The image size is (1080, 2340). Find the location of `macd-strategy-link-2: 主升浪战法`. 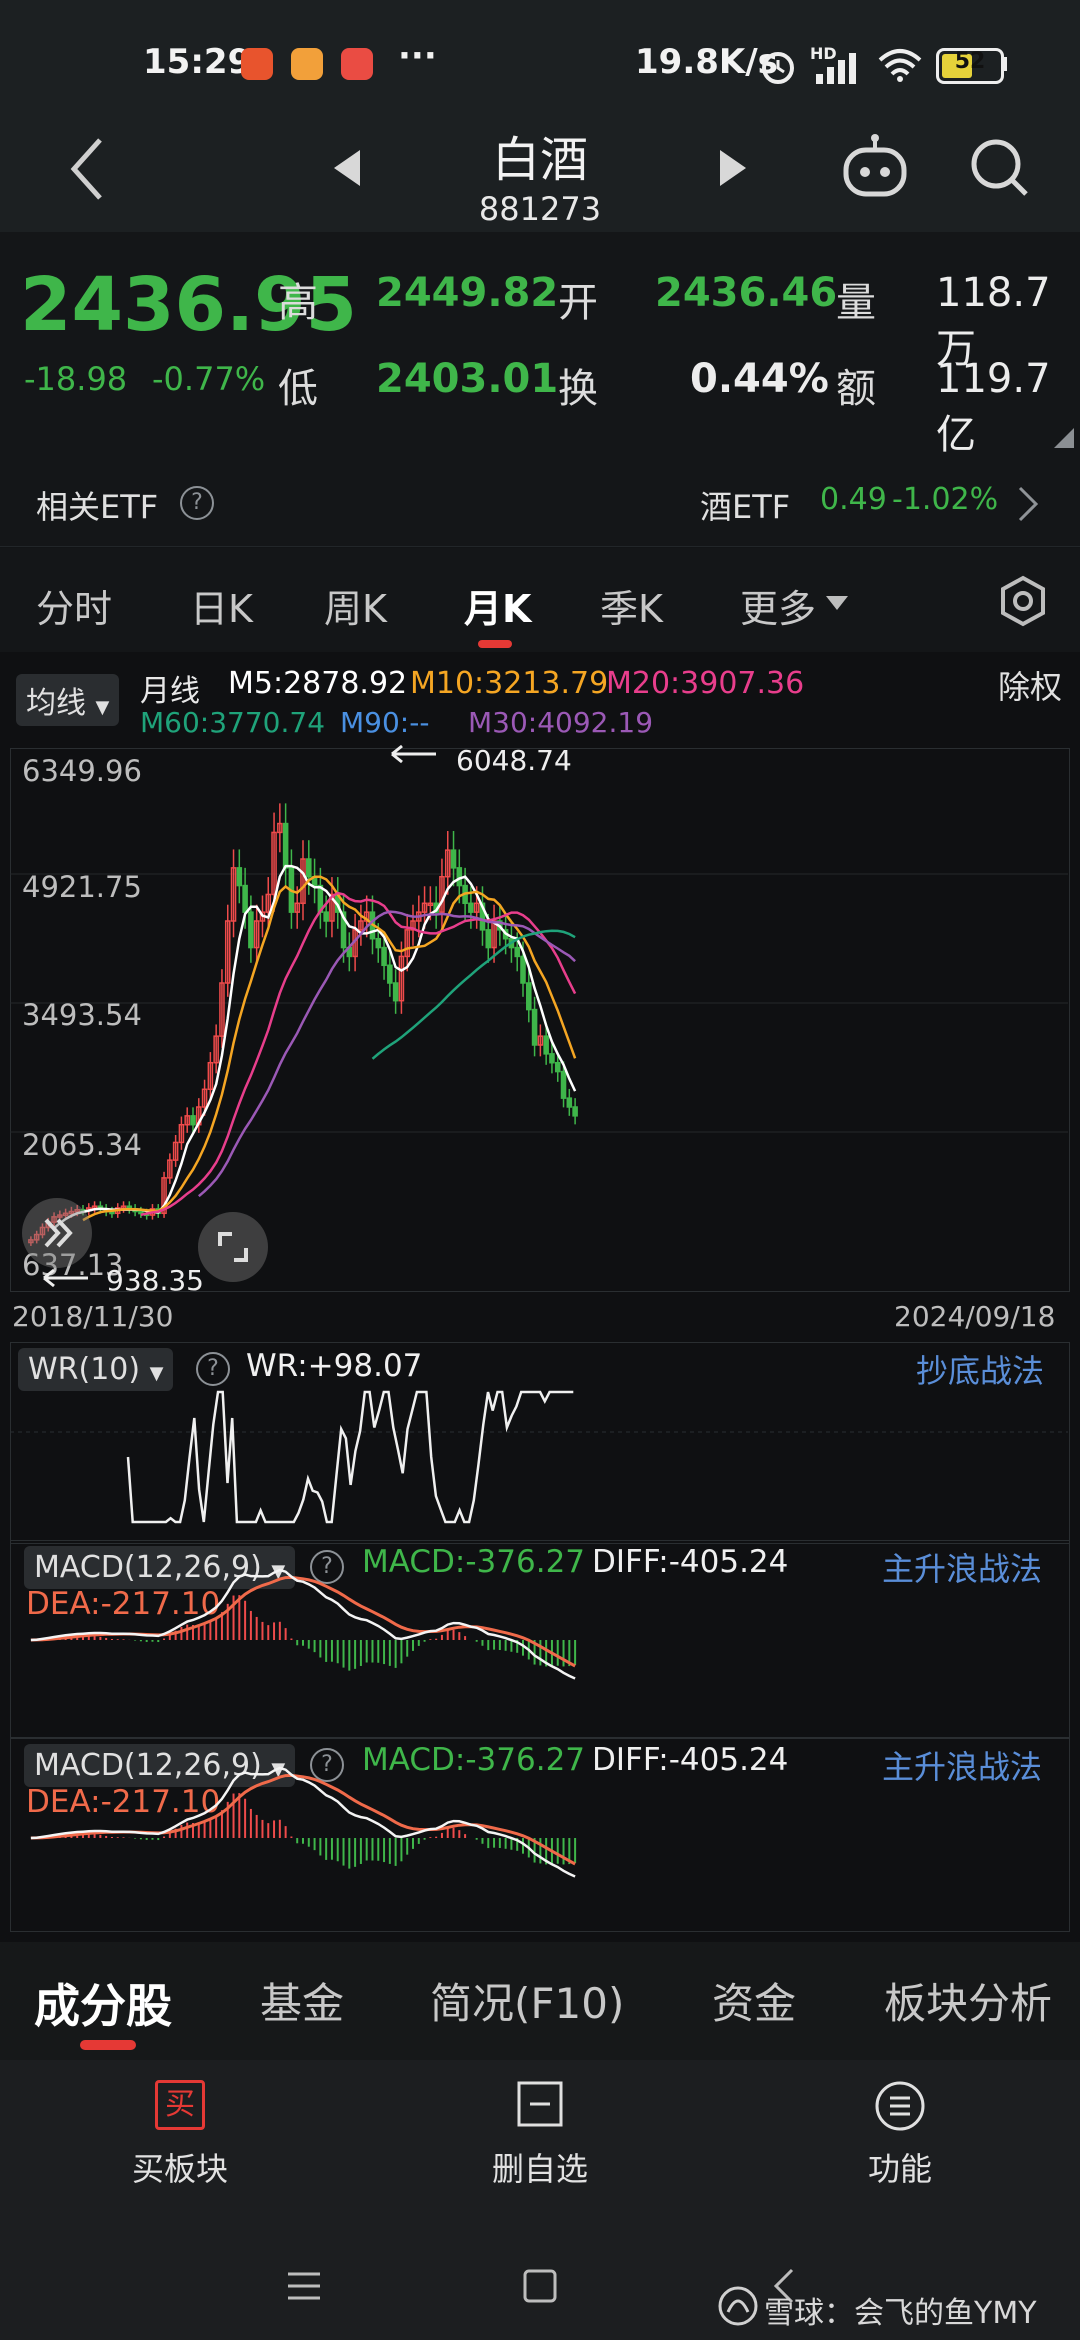

macd-strategy-link-2: 主升浪战法 is located at coordinates (962, 1767).